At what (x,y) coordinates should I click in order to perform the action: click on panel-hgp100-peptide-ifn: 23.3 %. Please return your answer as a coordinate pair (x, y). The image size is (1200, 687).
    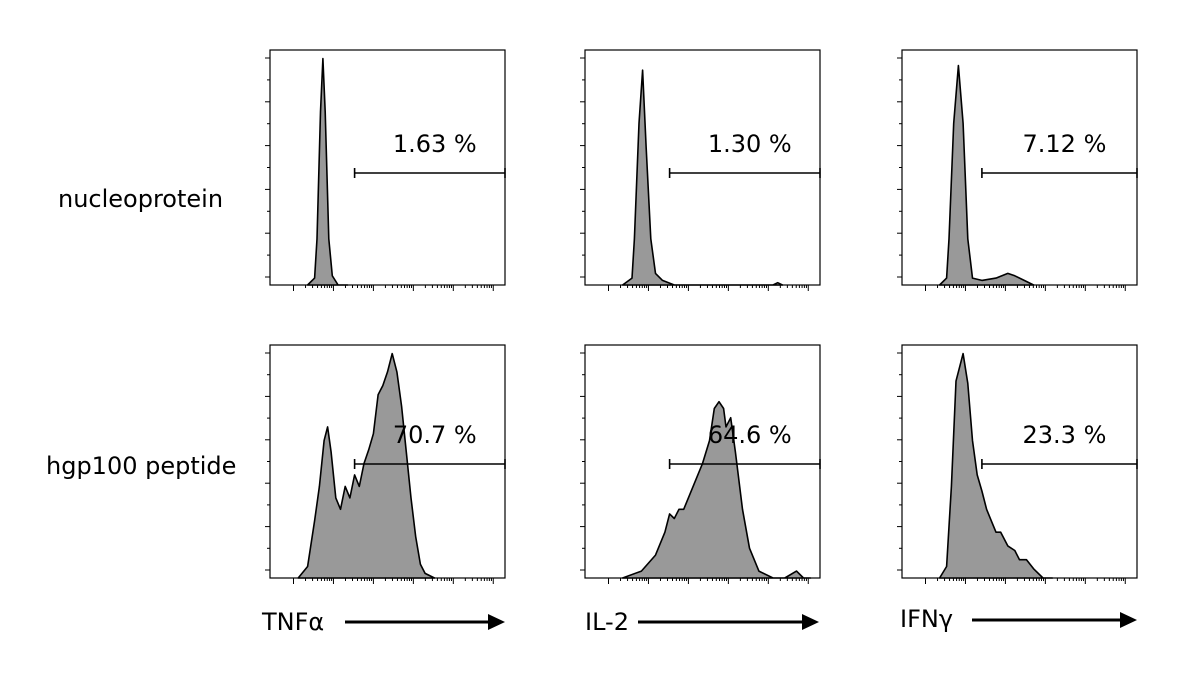
    Looking at the image, I should click on (1017, 464).